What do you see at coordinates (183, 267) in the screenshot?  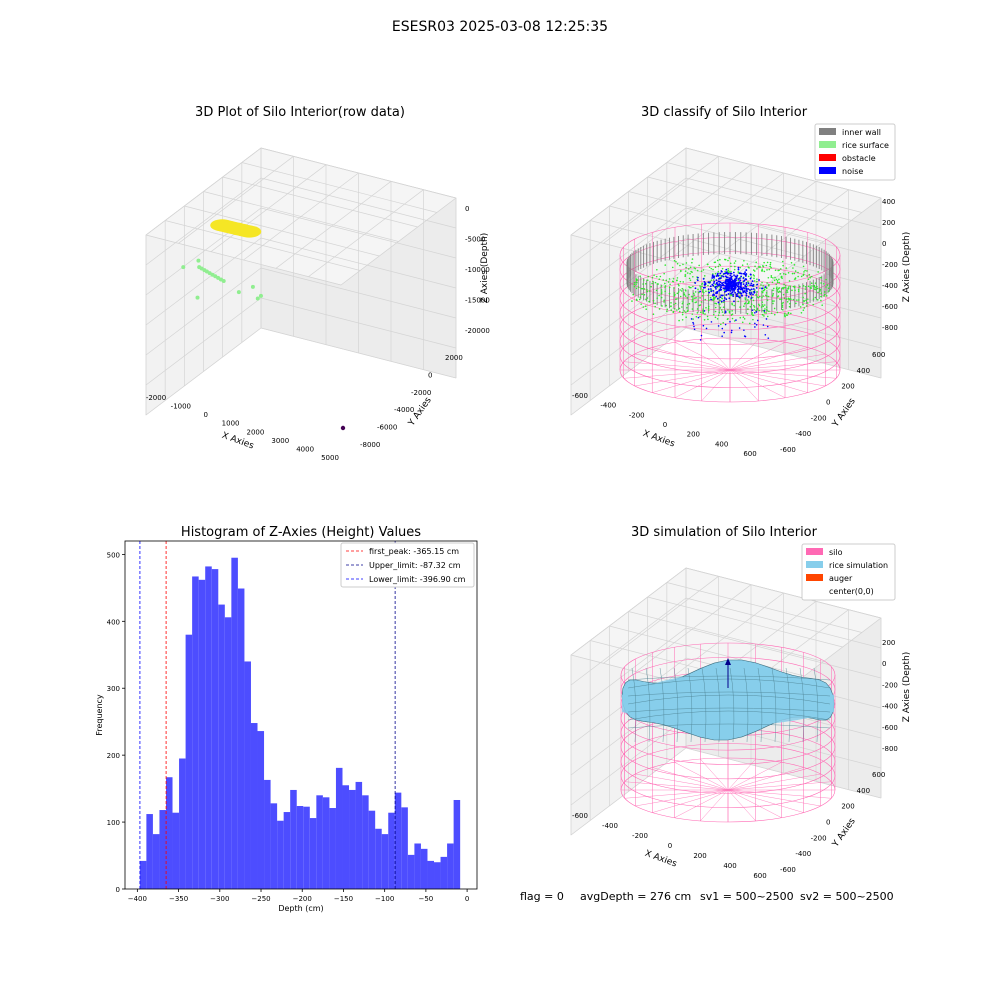 I see `raw-scatter-point` at bounding box center [183, 267].